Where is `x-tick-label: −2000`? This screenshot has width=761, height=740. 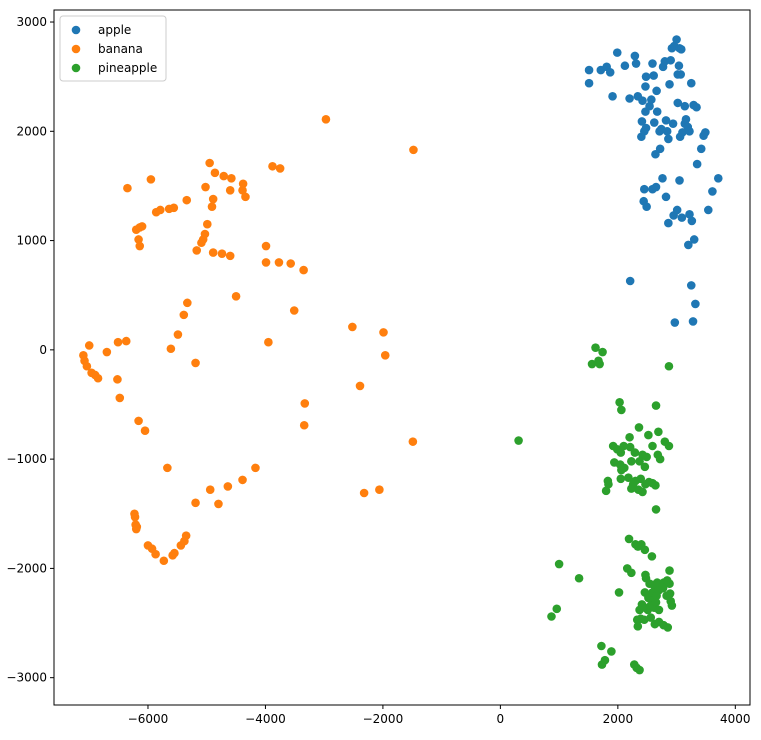 x-tick-label: −2000 is located at coordinates (383, 719).